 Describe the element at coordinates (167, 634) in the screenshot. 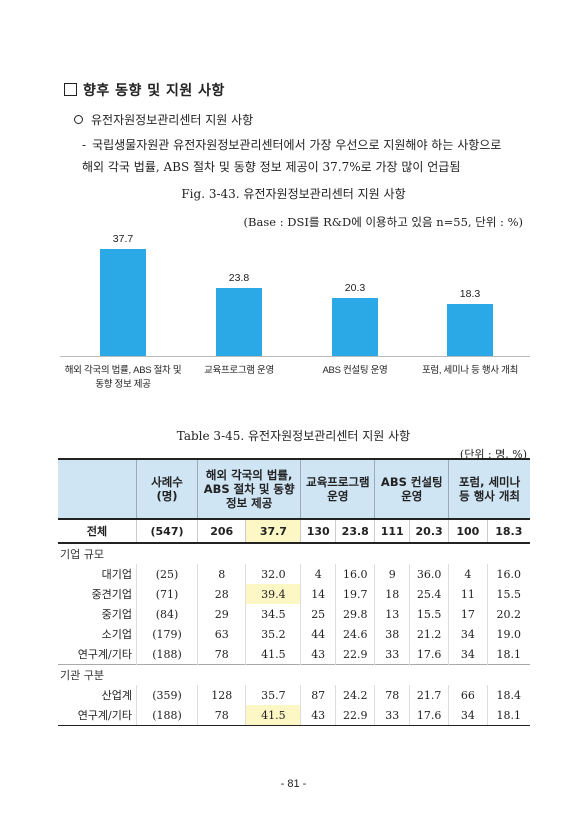

I see `table-cell: (179)` at that location.